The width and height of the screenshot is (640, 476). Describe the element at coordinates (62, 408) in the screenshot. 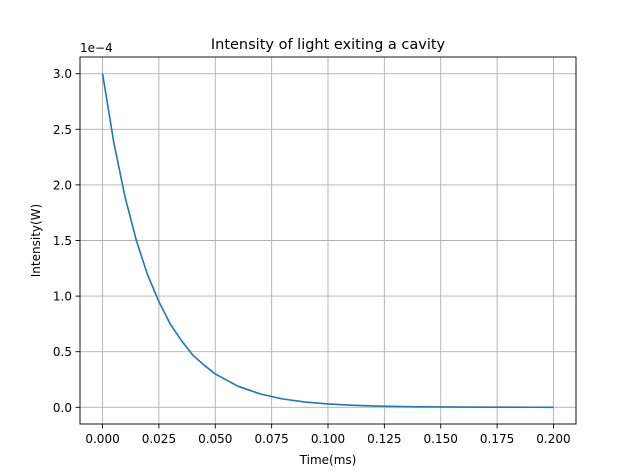

I see `y-tick-label: 0.0` at that location.